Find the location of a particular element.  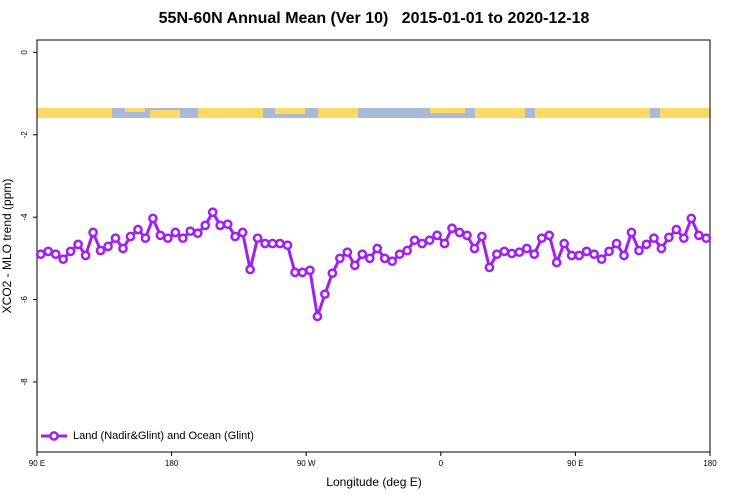

x-tick-label: 0 is located at coordinates (441, 463).